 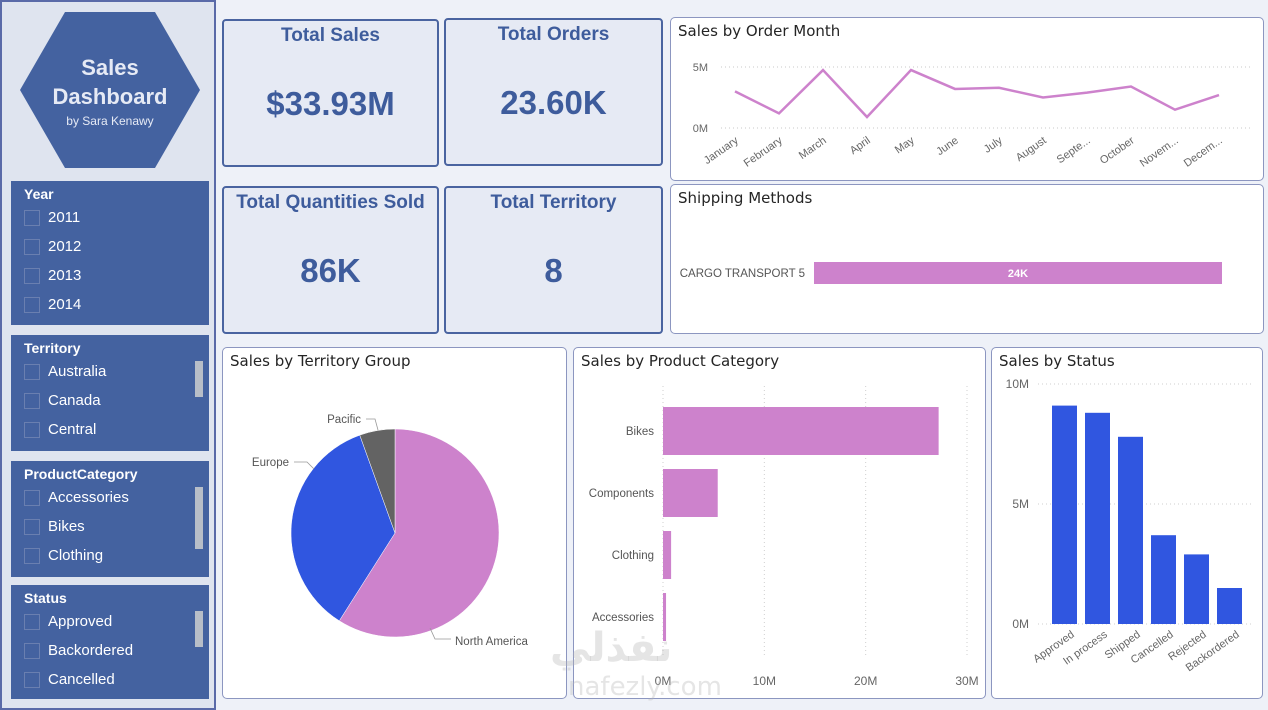 What do you see at coordinates (1017, 384) in the screenshot?
I see `y-tick-label: 10M` at bounding box center [1017, 384].